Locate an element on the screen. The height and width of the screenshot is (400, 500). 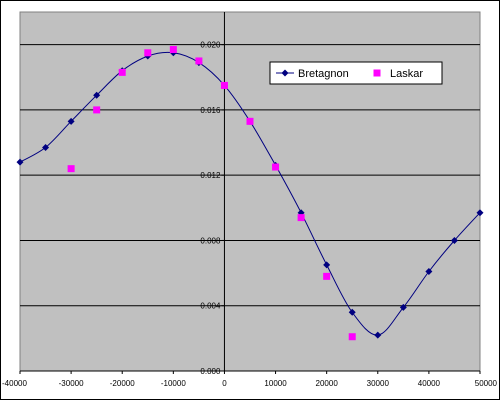
legend-box is located at coordinates (356, 73).